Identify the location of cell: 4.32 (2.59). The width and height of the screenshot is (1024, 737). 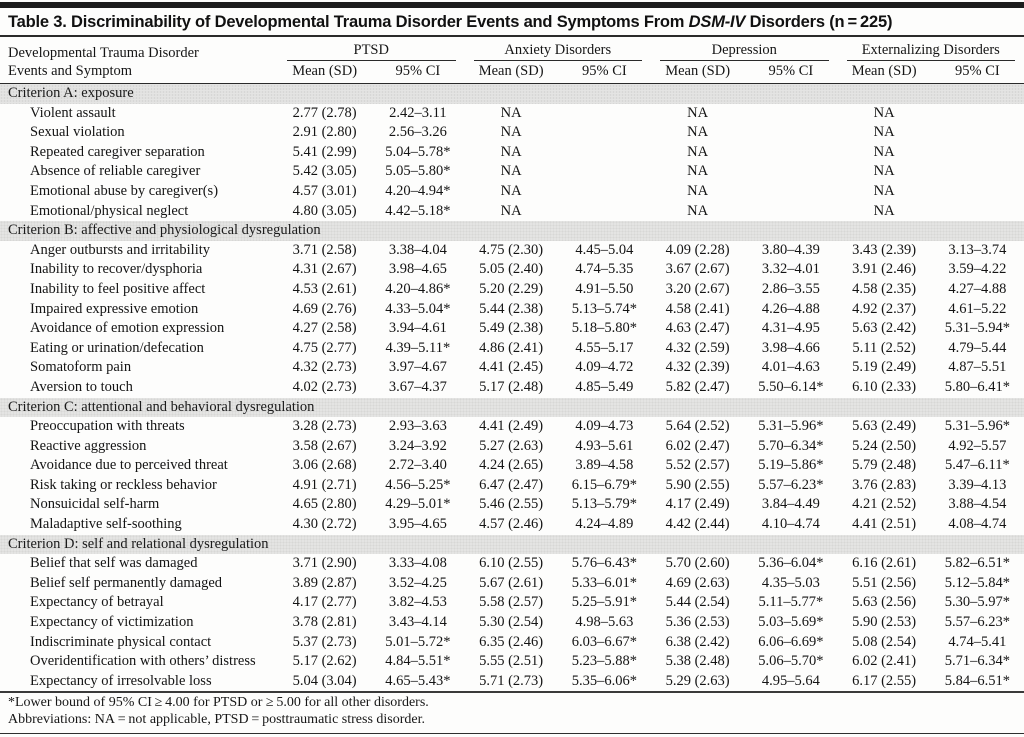
(697, 347).